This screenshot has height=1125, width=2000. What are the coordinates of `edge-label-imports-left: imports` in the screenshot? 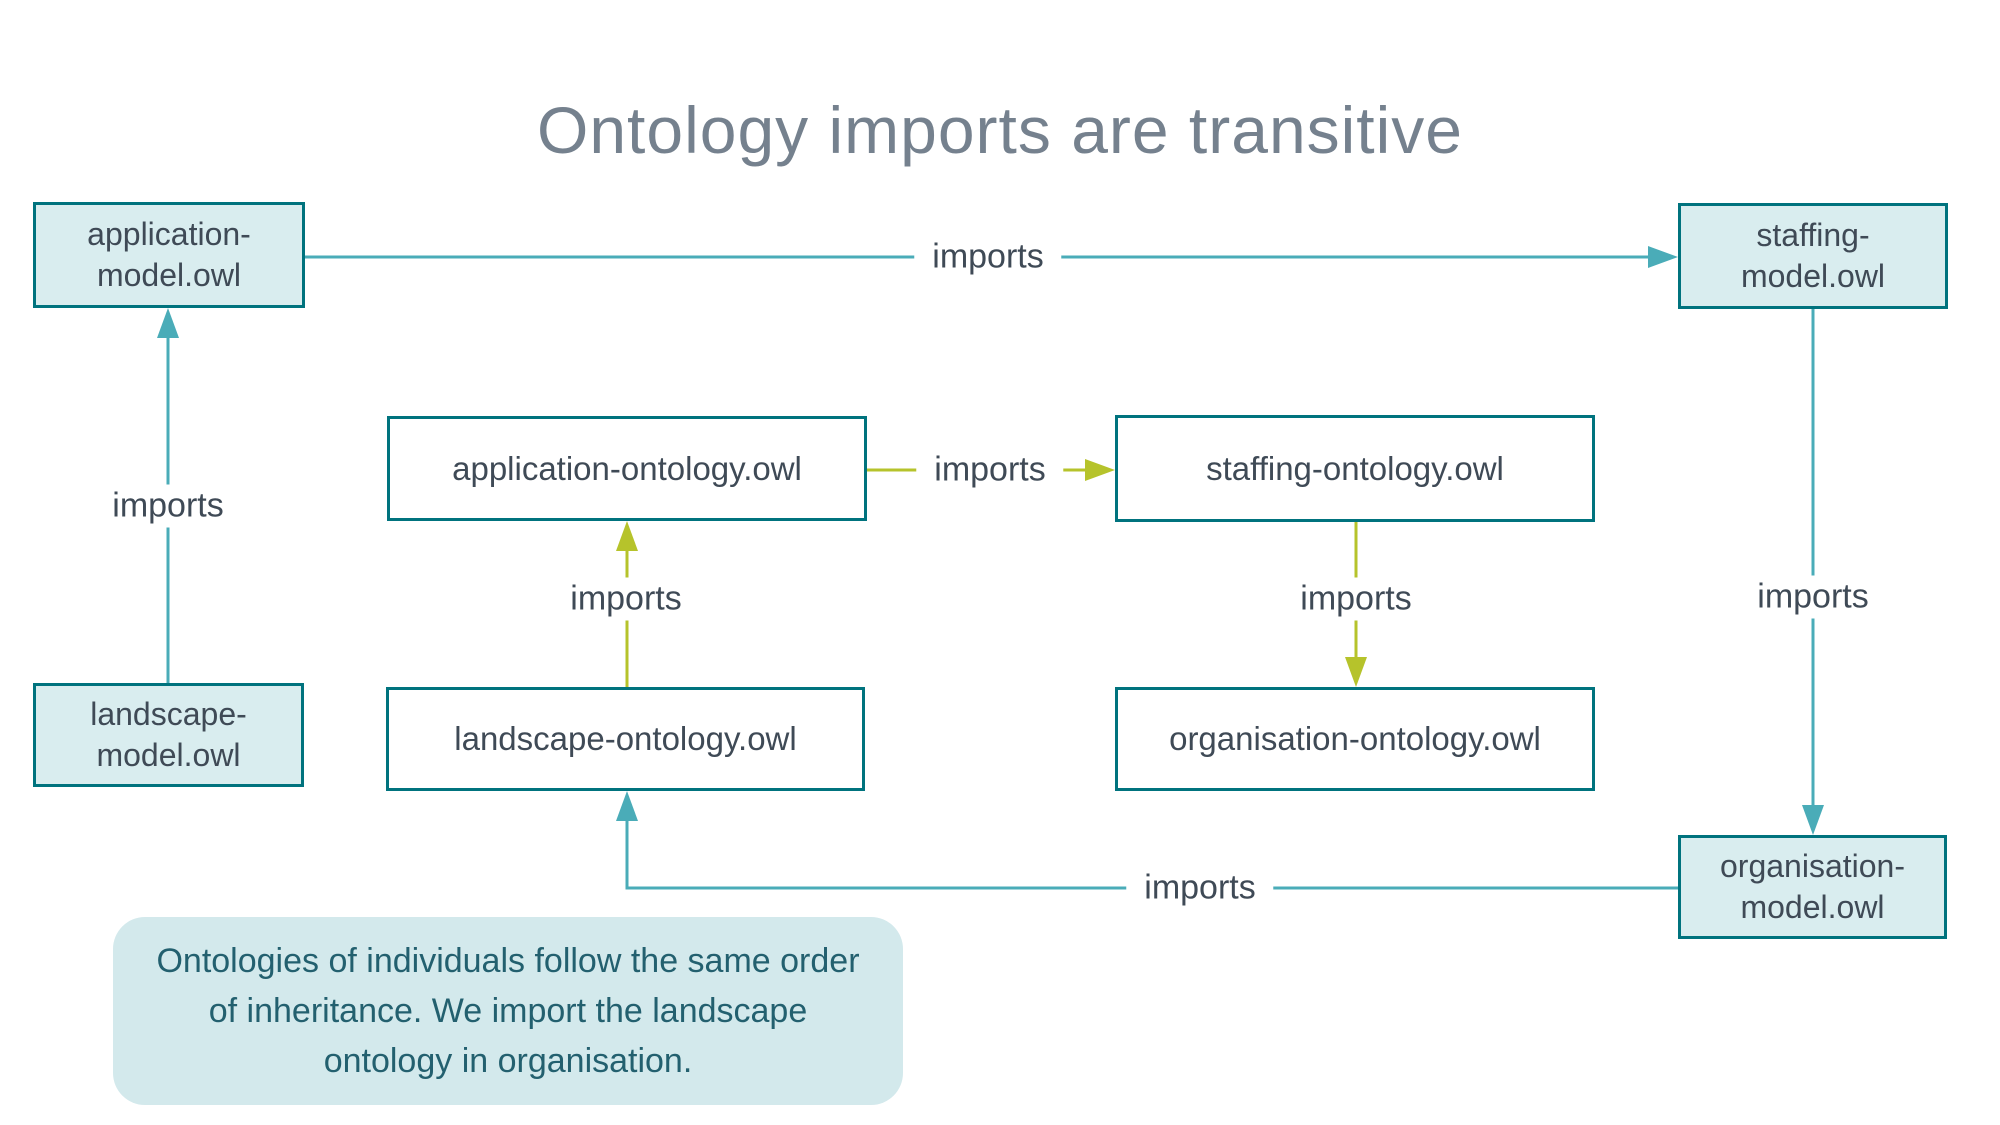 It's located at (168, 506).